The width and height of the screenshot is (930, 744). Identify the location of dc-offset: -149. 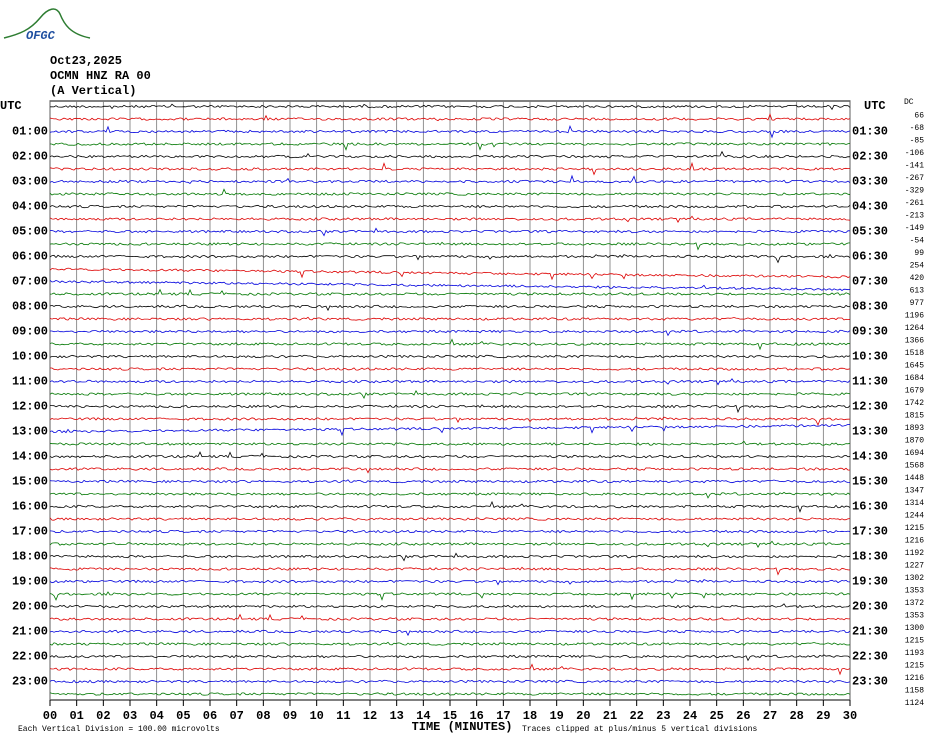
(914, 228).